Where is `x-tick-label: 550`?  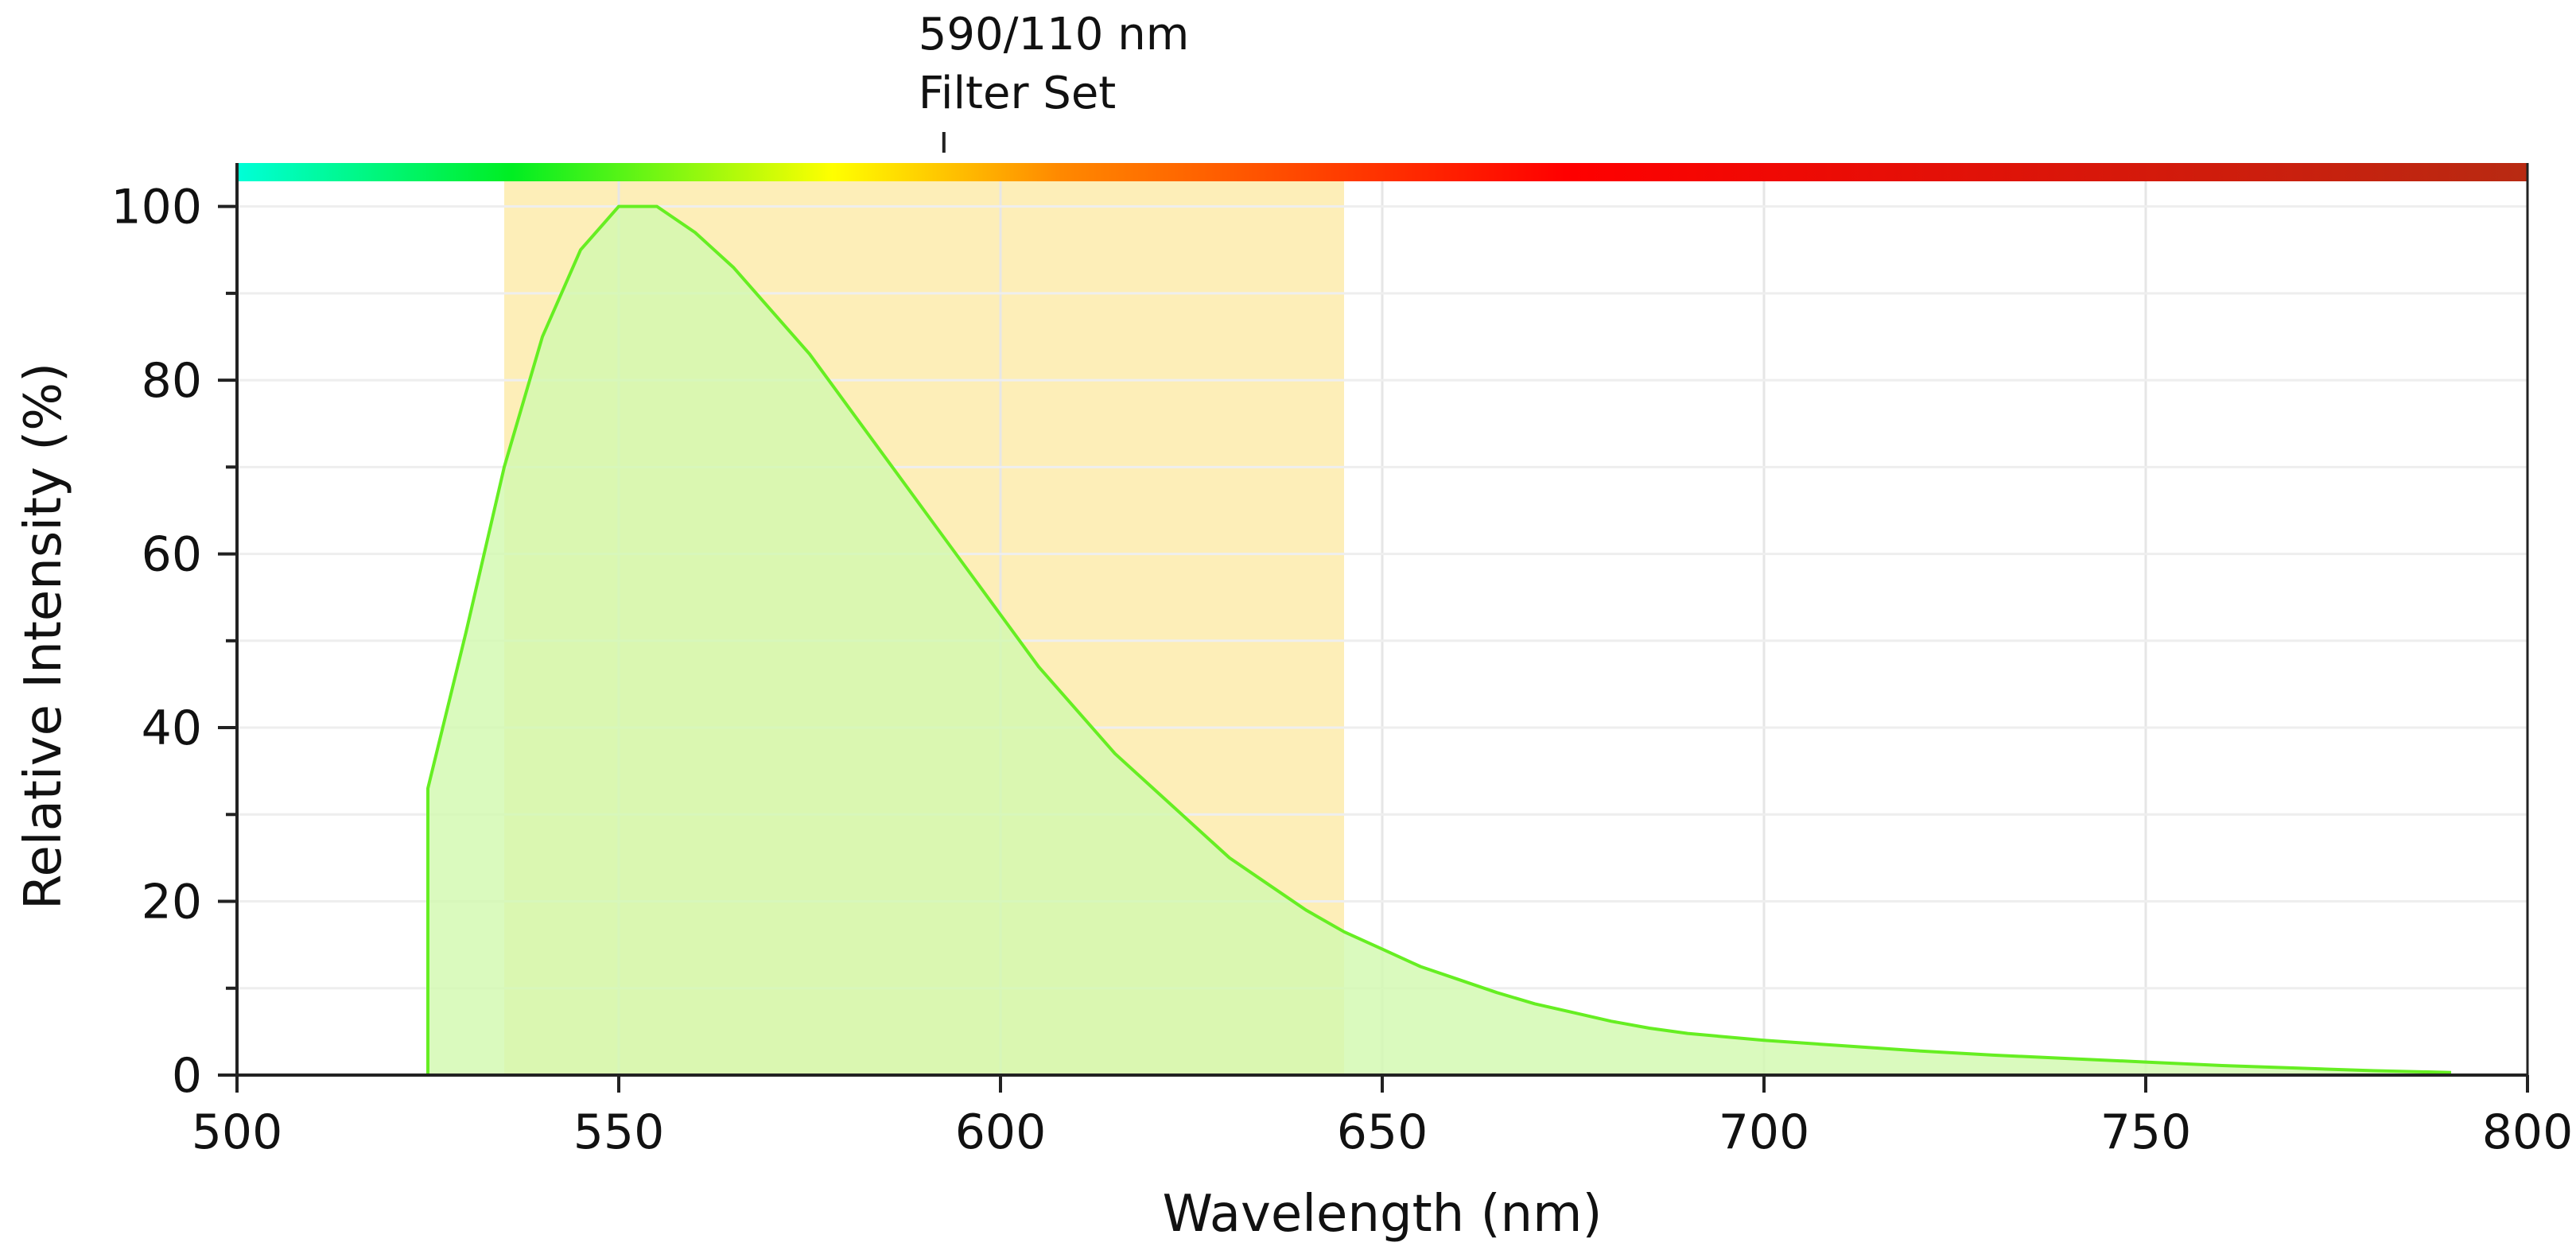
x-tick-label: 550 is located at coordinates (619, 1132).